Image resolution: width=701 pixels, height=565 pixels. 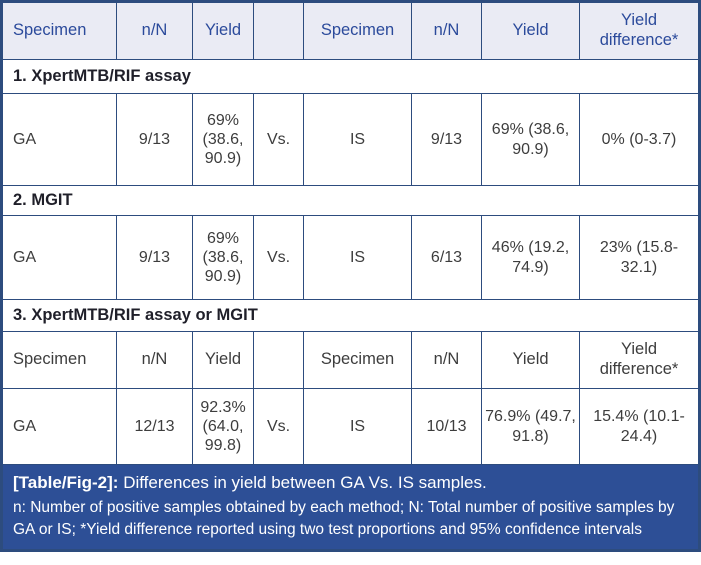 What do you see at coordinates (639, 257) in the screenshot?
I see `cell-yield-difference: 23% (15.8-32.1)` at bounding box center [639, 257].